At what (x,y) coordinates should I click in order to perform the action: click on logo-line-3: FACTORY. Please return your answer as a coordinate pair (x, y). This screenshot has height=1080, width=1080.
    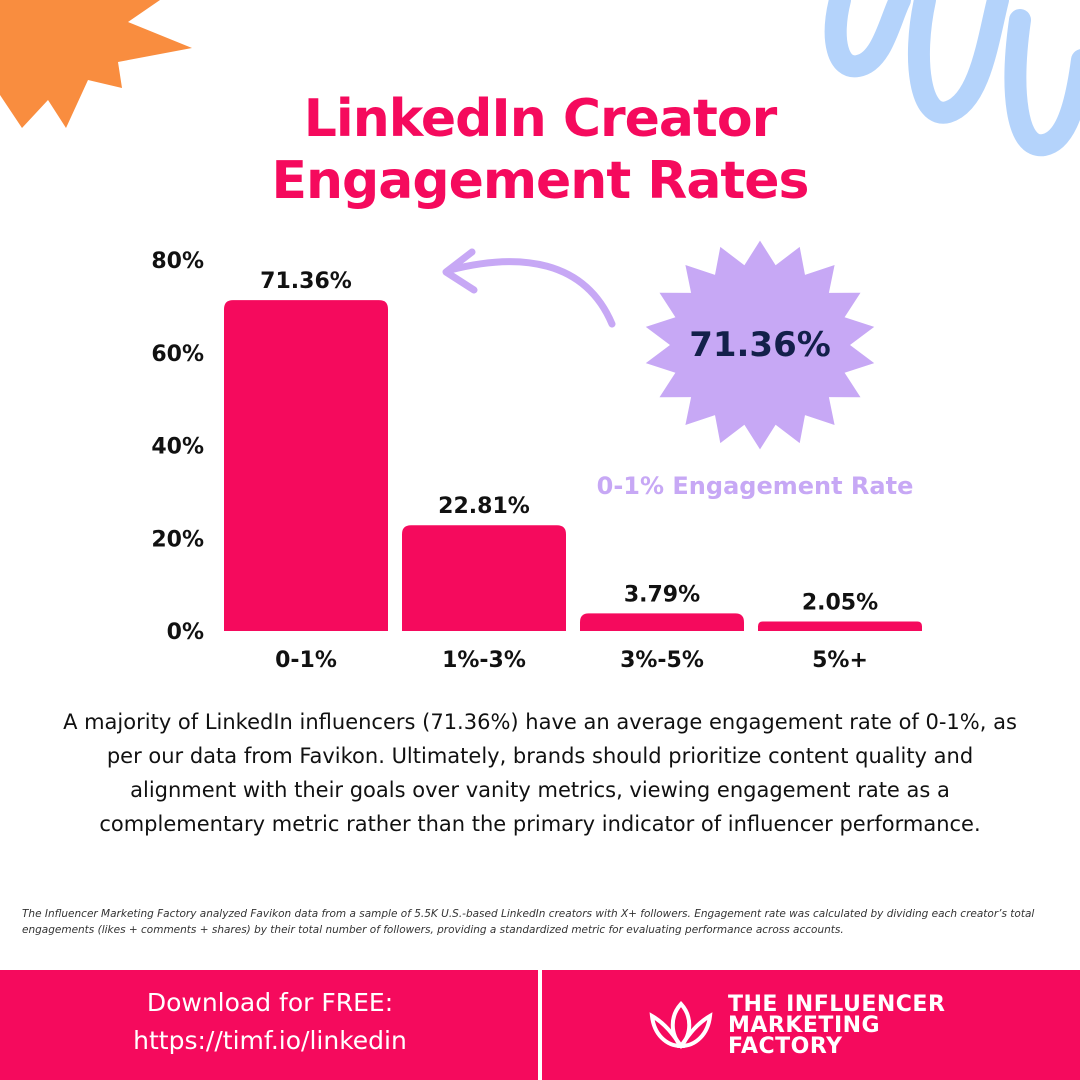
    Looking at the image, I should click on (785, 1046).